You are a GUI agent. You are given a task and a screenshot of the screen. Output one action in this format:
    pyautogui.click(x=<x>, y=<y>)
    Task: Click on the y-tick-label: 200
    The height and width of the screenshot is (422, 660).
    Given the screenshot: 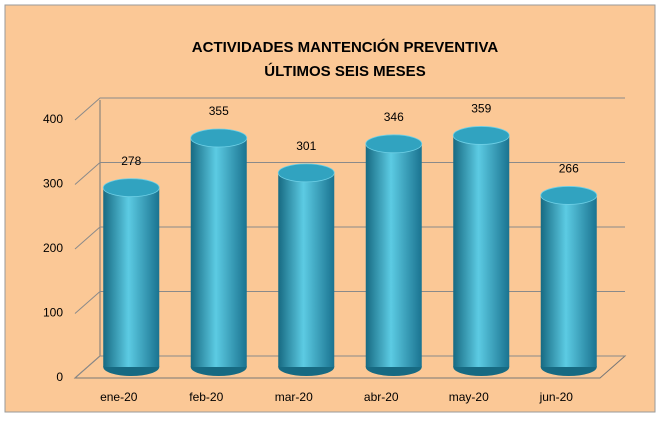 What is the action you would take?
    pyautogui.click(x=53, y=248)
    